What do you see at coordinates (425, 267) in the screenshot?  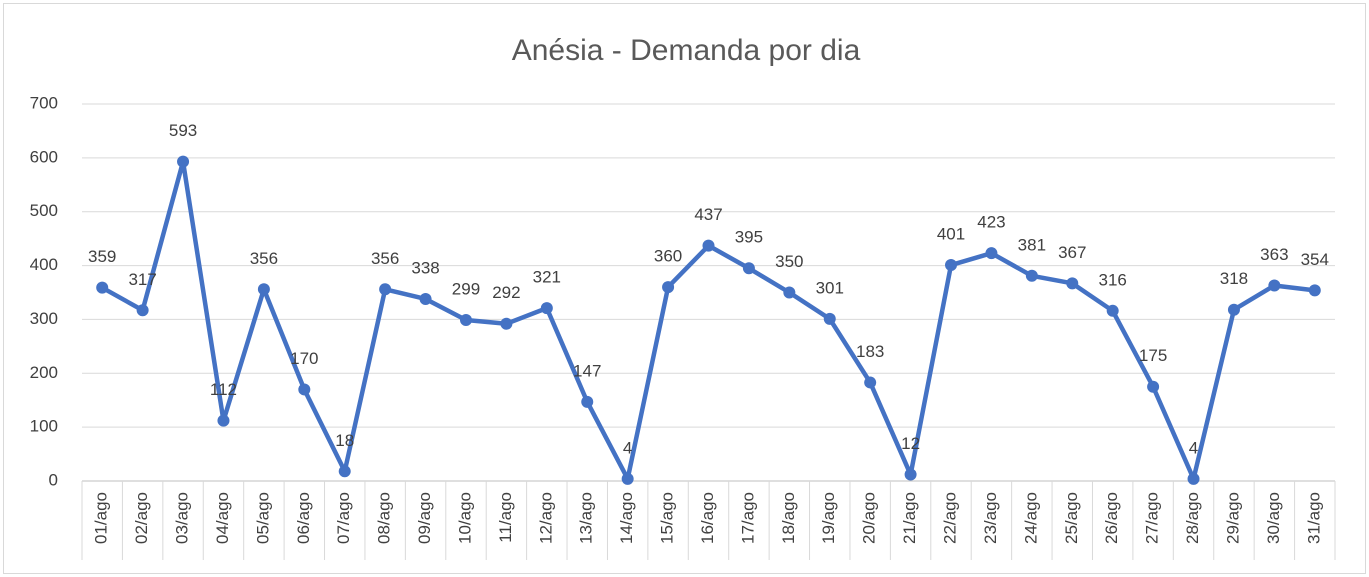 I see `data-label: 338` at bounding box center [425, 267].